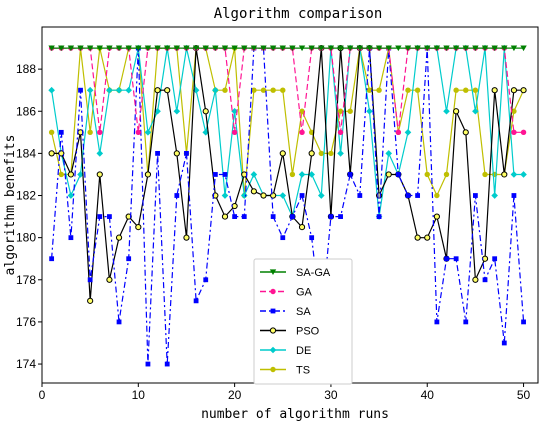 The width and height of the screenshot is (550, 436). Describe the element at coordinates (331, 395) in the screenshot. I see `x-tick-label: 30` at that location.